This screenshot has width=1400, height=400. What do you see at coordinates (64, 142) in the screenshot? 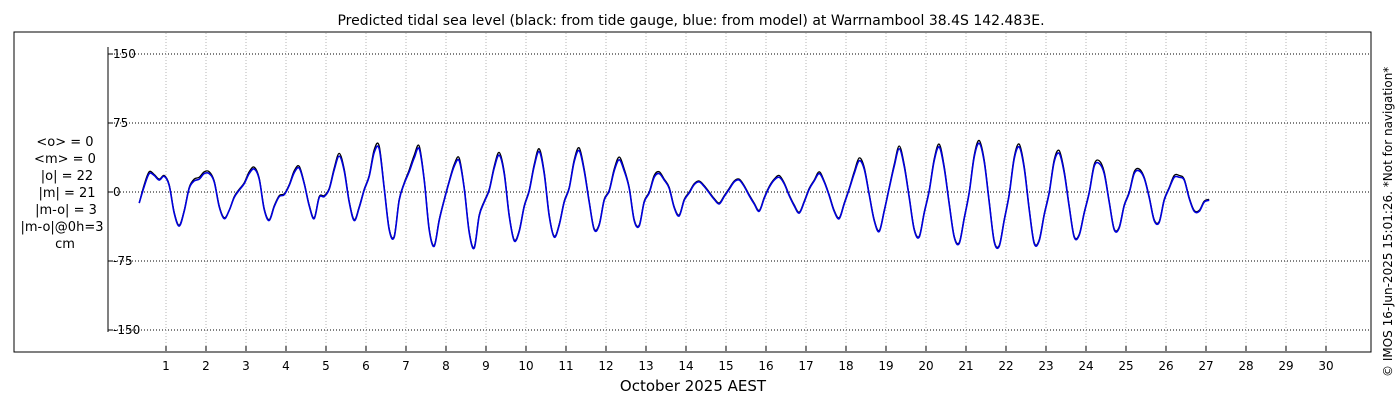
I see `stat-mean-observed: <o> = 0` at bounding box center [64, 142].